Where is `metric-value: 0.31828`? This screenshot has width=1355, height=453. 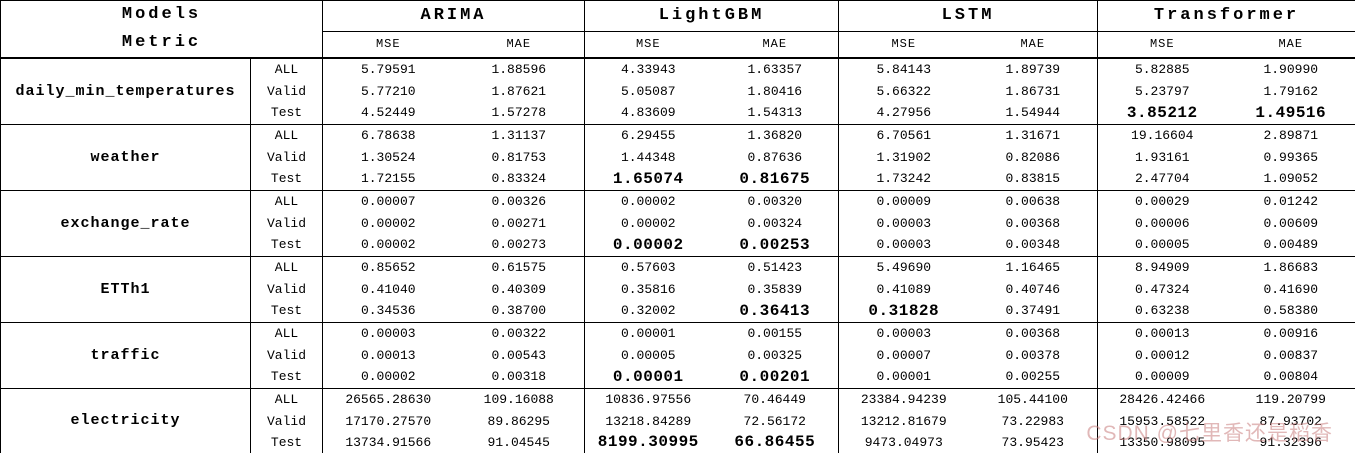
metric-value: 0.31828 is located at coordinates (903, 311).